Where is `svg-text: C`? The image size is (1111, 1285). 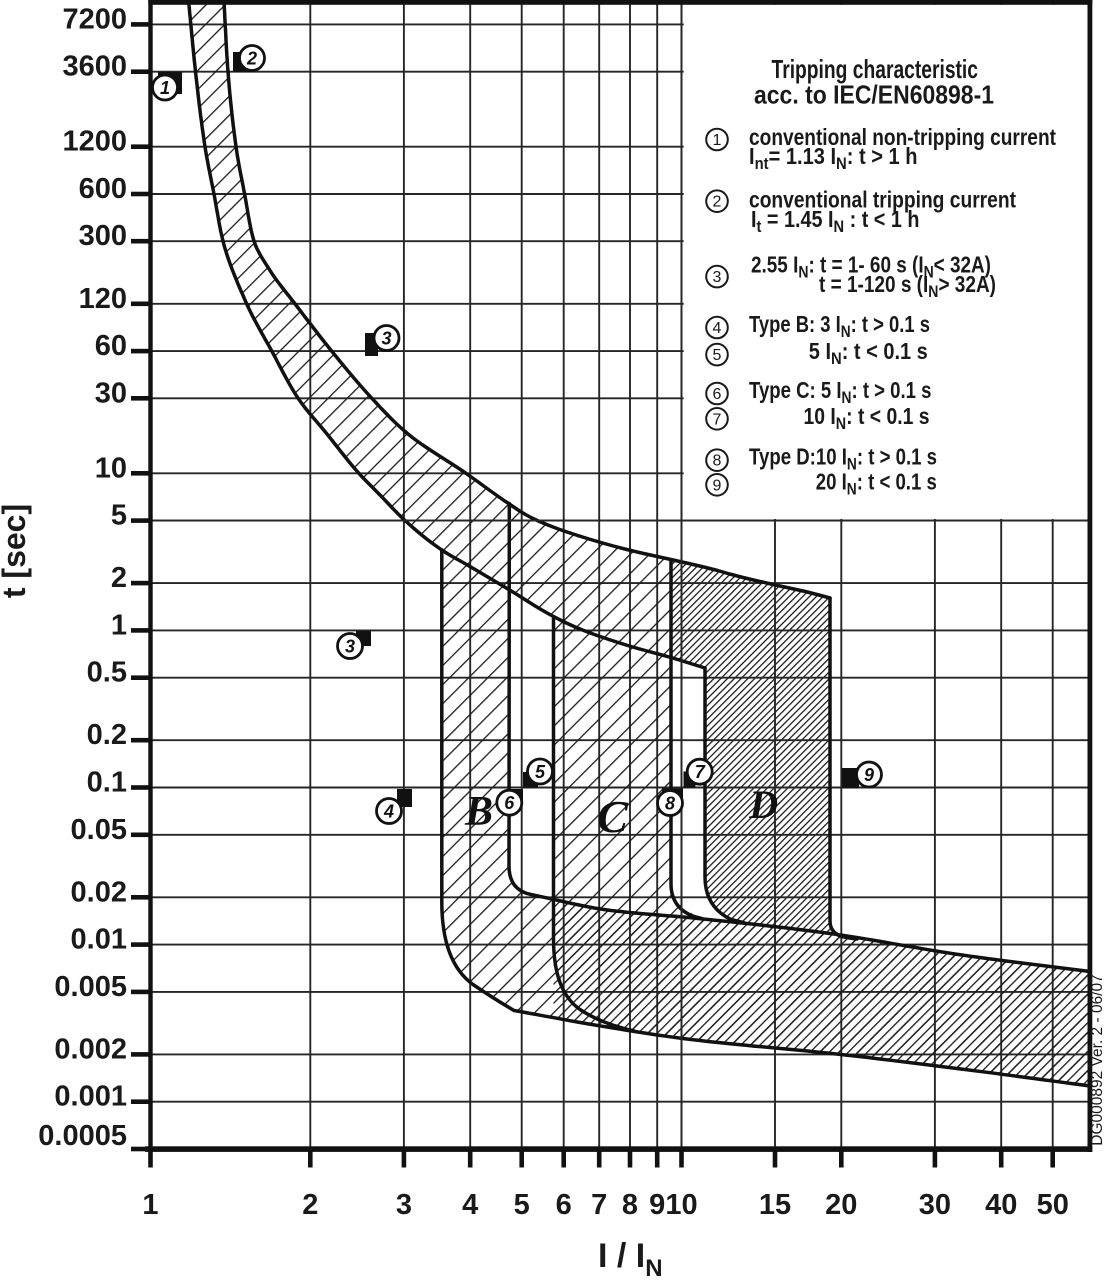
svg-text: C is located at coordinates (613, 816).